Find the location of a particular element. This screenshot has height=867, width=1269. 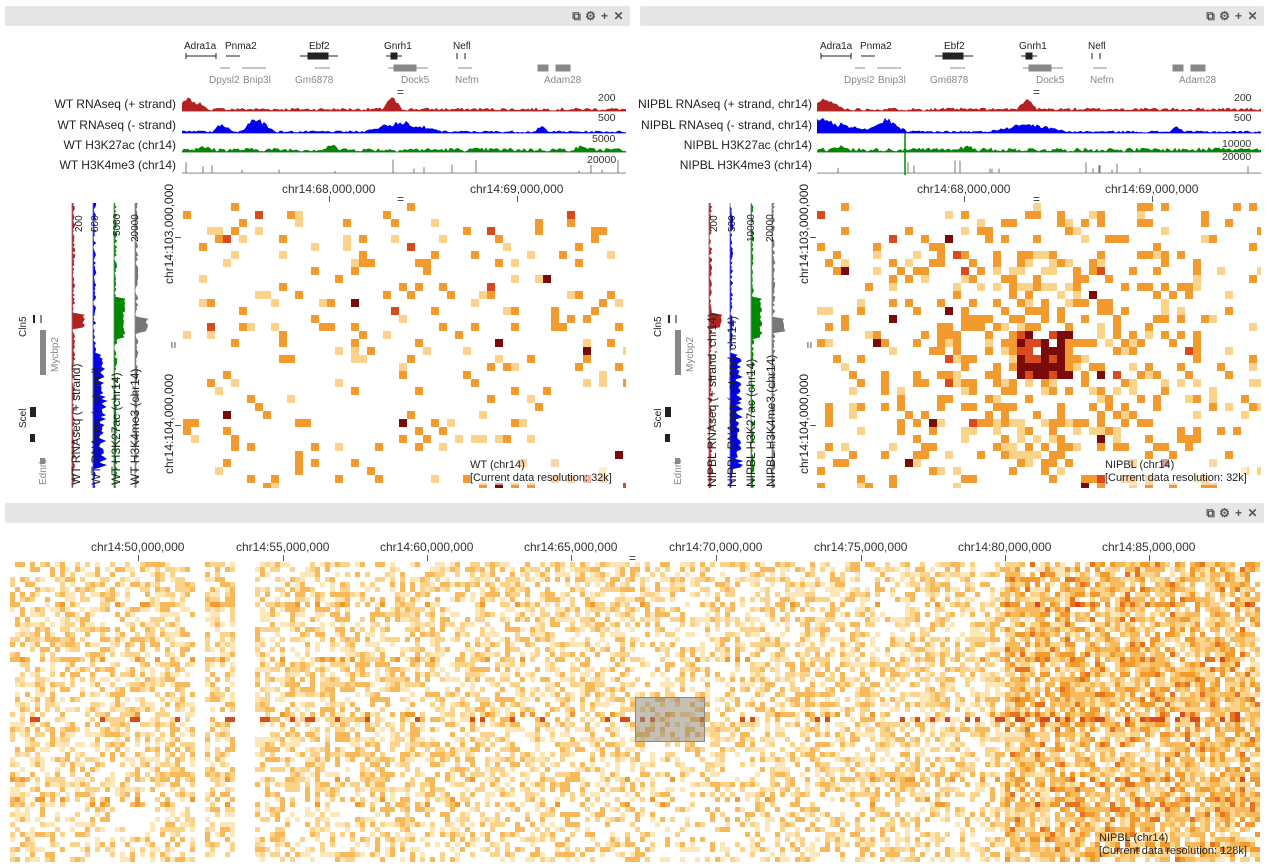

vertical-signal-tracks is located at coordinates (110, 345).